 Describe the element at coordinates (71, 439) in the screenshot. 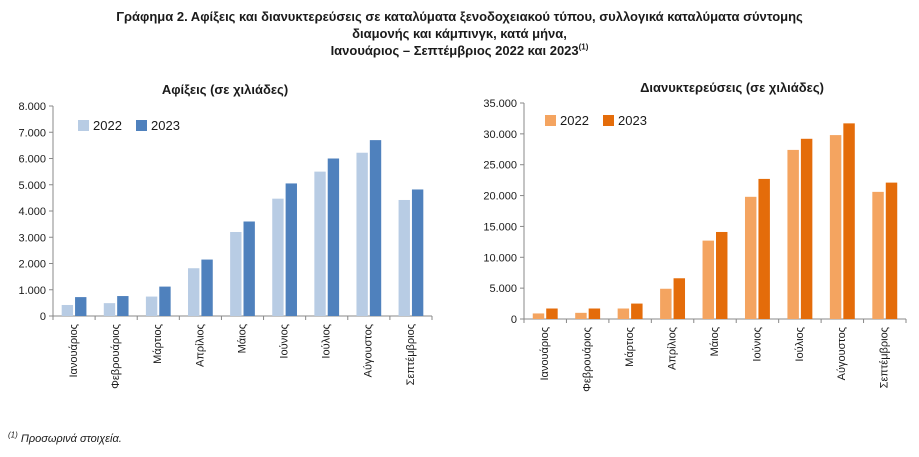

I see `footnote-text: Προσωρινά στοιχεία.` at that location.